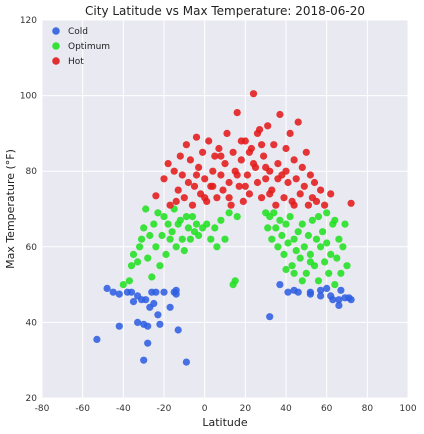 The height and width of the screenshot is (434, 424). I want to click on y-tick-label: 20, so click(32, 399).